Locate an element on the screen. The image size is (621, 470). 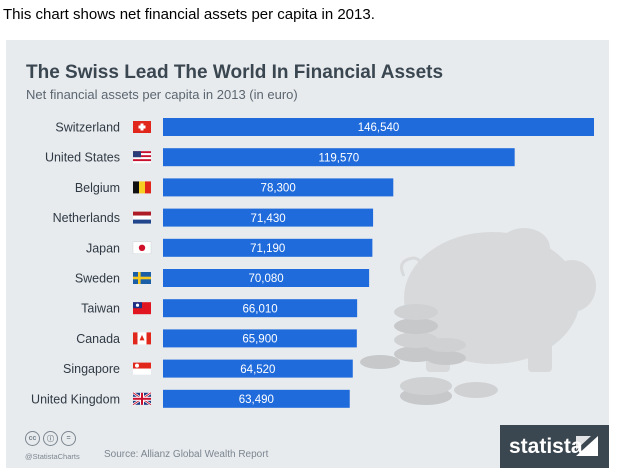
bar-belgium is located at coordinates (278, 187).